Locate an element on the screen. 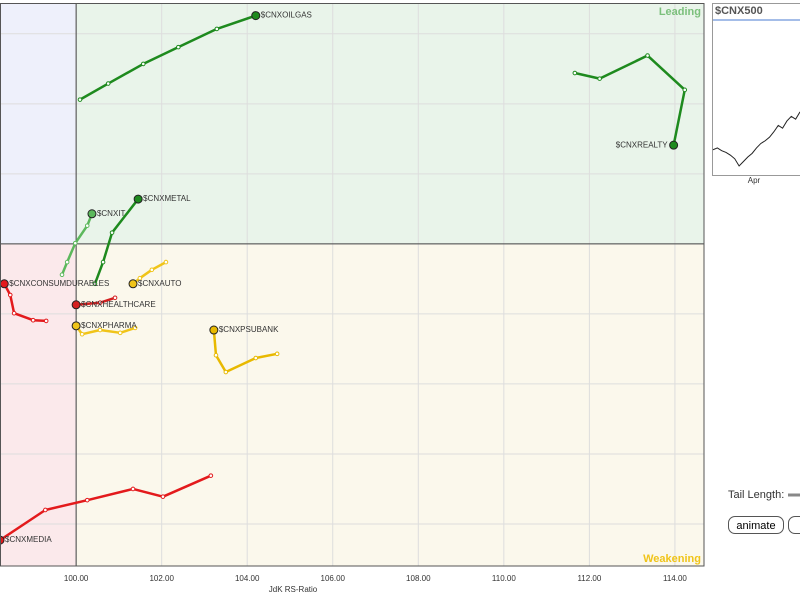  x-tick-label: 108.00 is located at coordinates (418, 578).